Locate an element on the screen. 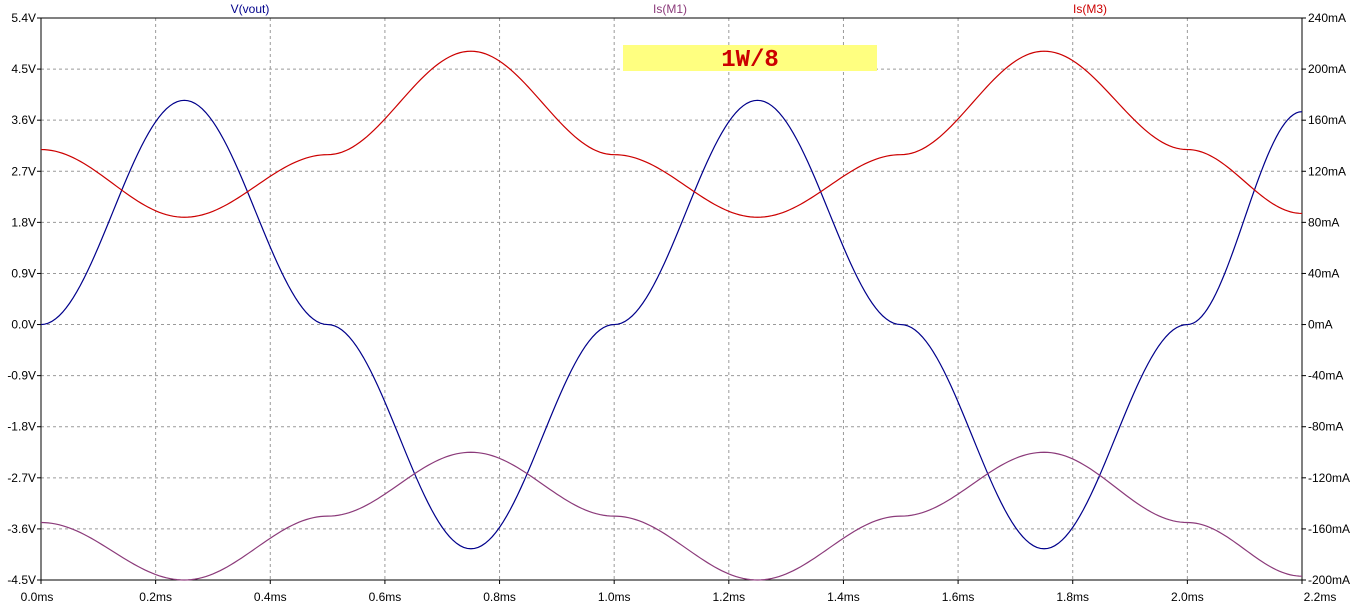 This screenshot has height=611, width=1362. right-tick-label: -160mA is located at coordinates (1329, 529).